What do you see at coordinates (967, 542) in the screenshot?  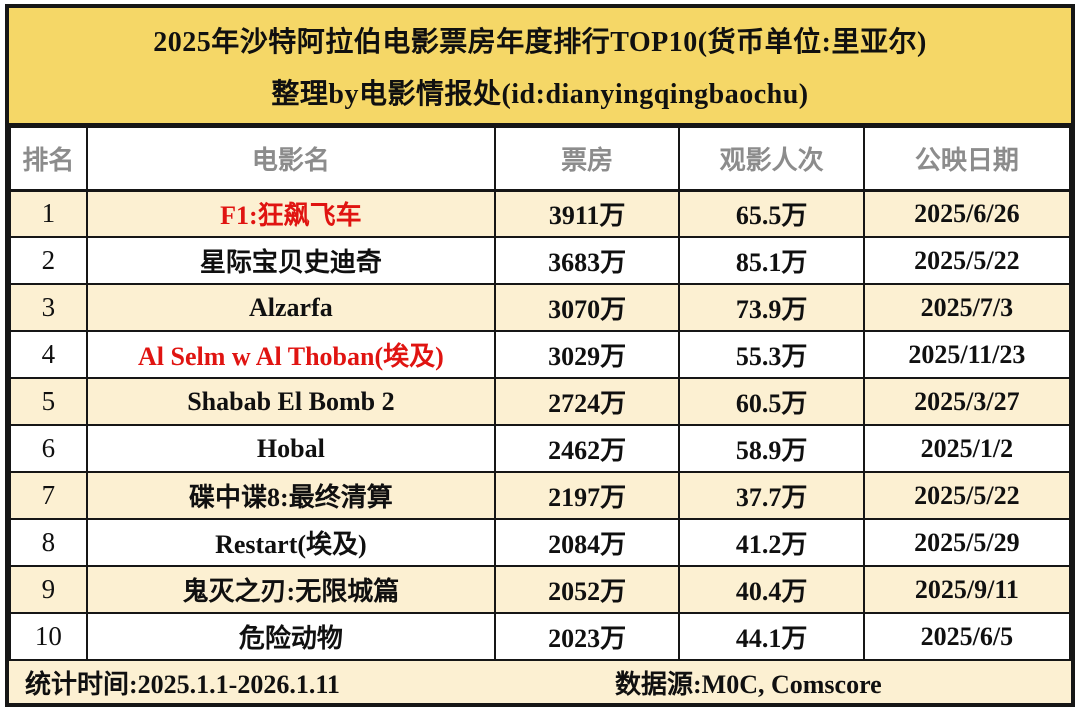 I see `release-date-cell: 2025/5/29` at bounding box center [967, 542].